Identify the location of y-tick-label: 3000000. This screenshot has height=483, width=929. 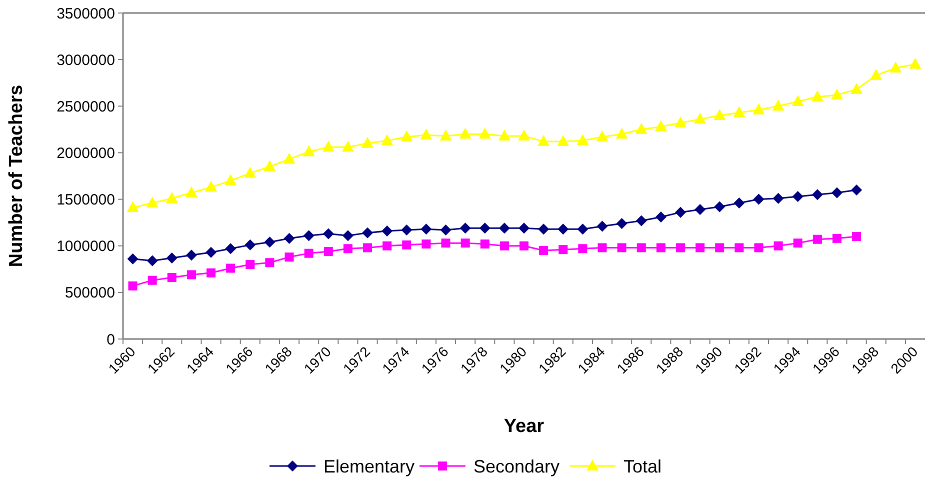
(85, 60).